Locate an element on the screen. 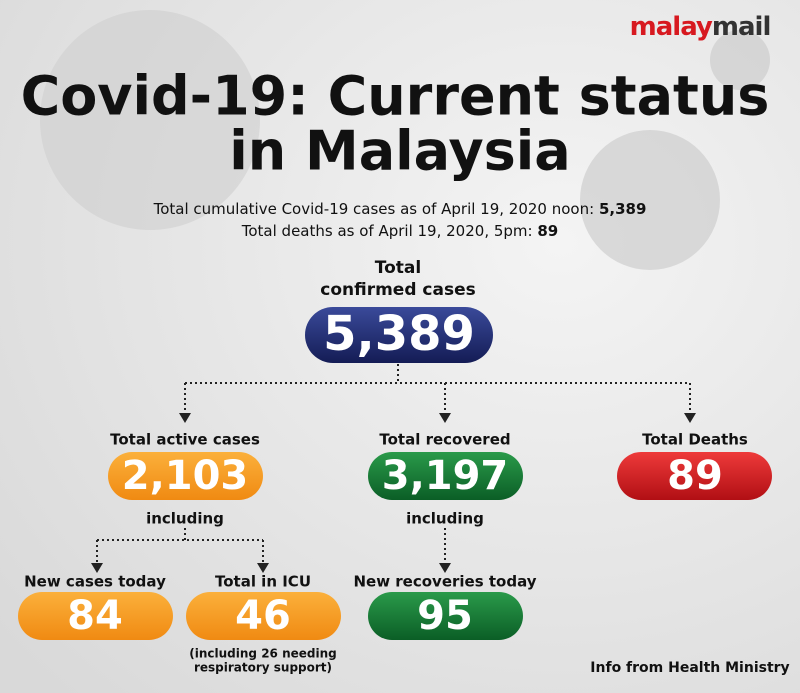  label: Total recovered is located at coordinates (444, 440).